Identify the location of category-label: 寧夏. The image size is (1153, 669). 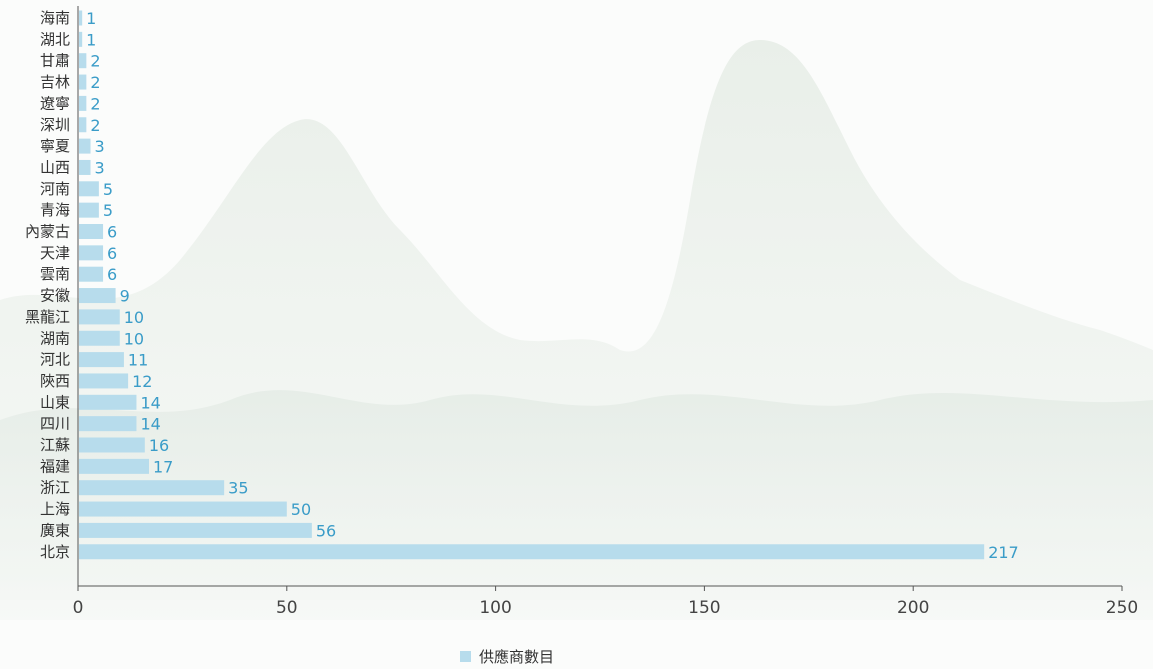
(55, 146).